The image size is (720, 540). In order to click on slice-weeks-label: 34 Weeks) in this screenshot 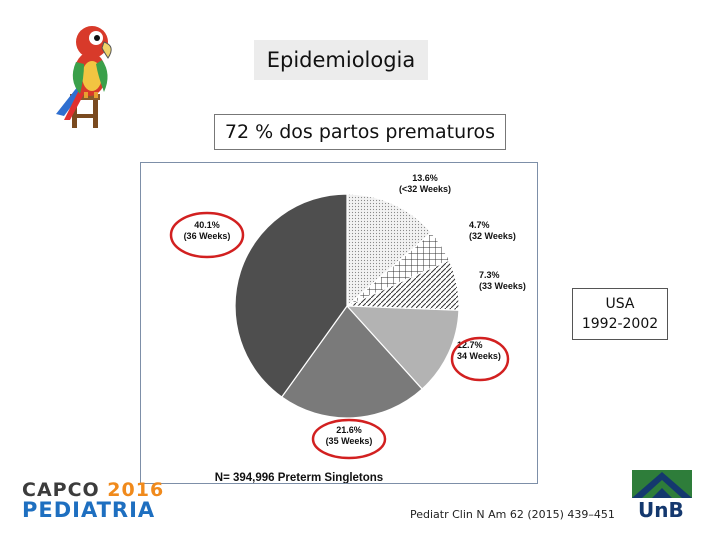, I will do `click(479, 356)`.